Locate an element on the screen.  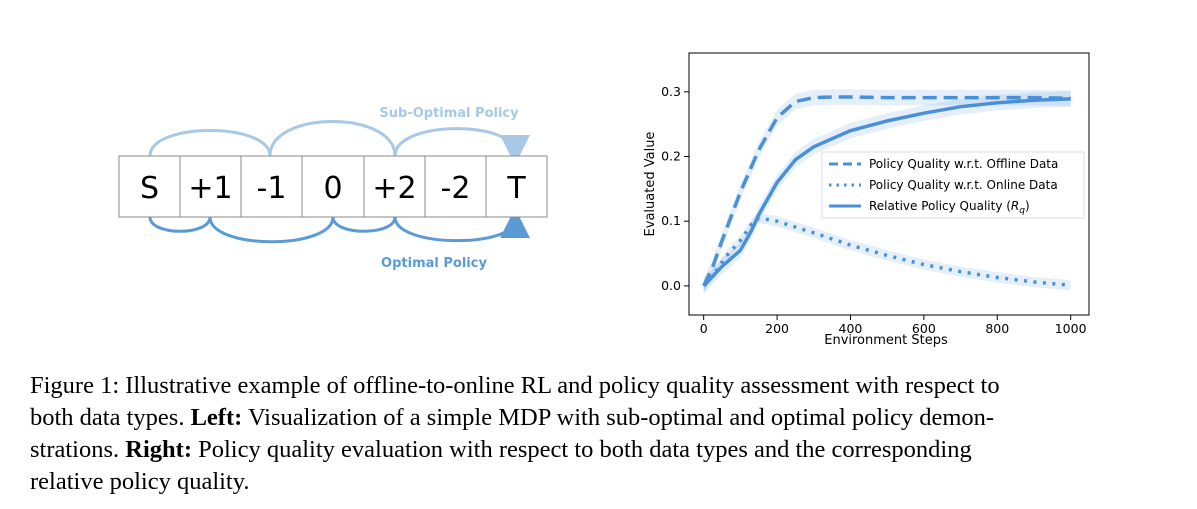
state-label-zero: 0 is located at coordinates (332, 188).